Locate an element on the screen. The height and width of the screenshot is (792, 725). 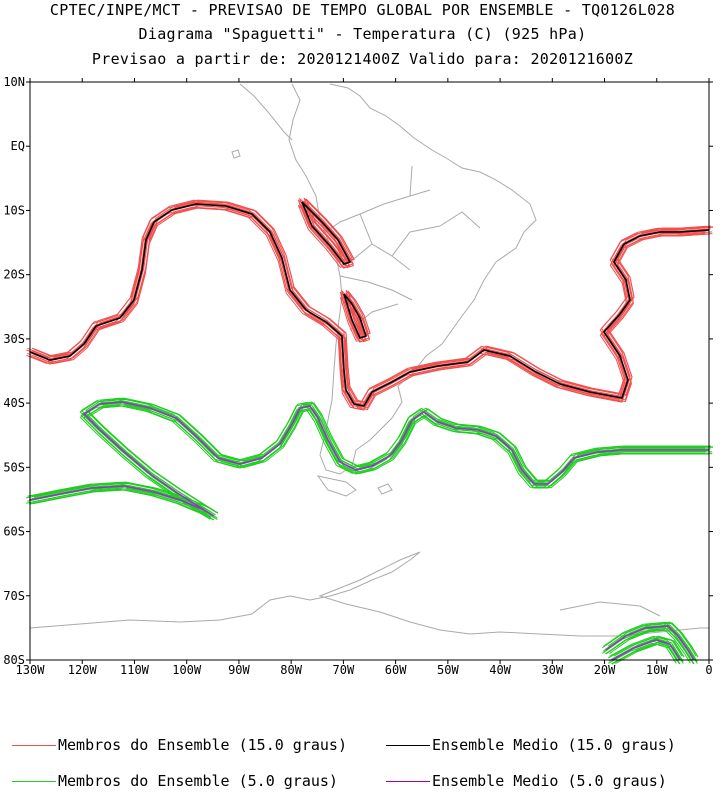
lat-label: 30S is located at coordinates (14, 339).